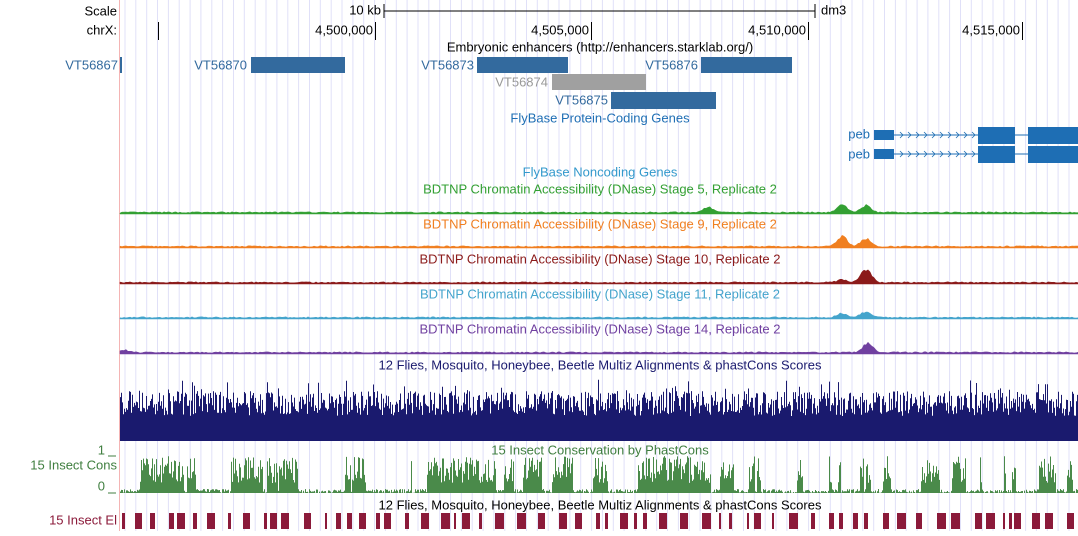 The width and height of the screenshot is (1078, 536). What do you see at coordinates (581, 99) in the screenshot?
I see `enhancer-label: VT56875` at bounding box center [581, 99].